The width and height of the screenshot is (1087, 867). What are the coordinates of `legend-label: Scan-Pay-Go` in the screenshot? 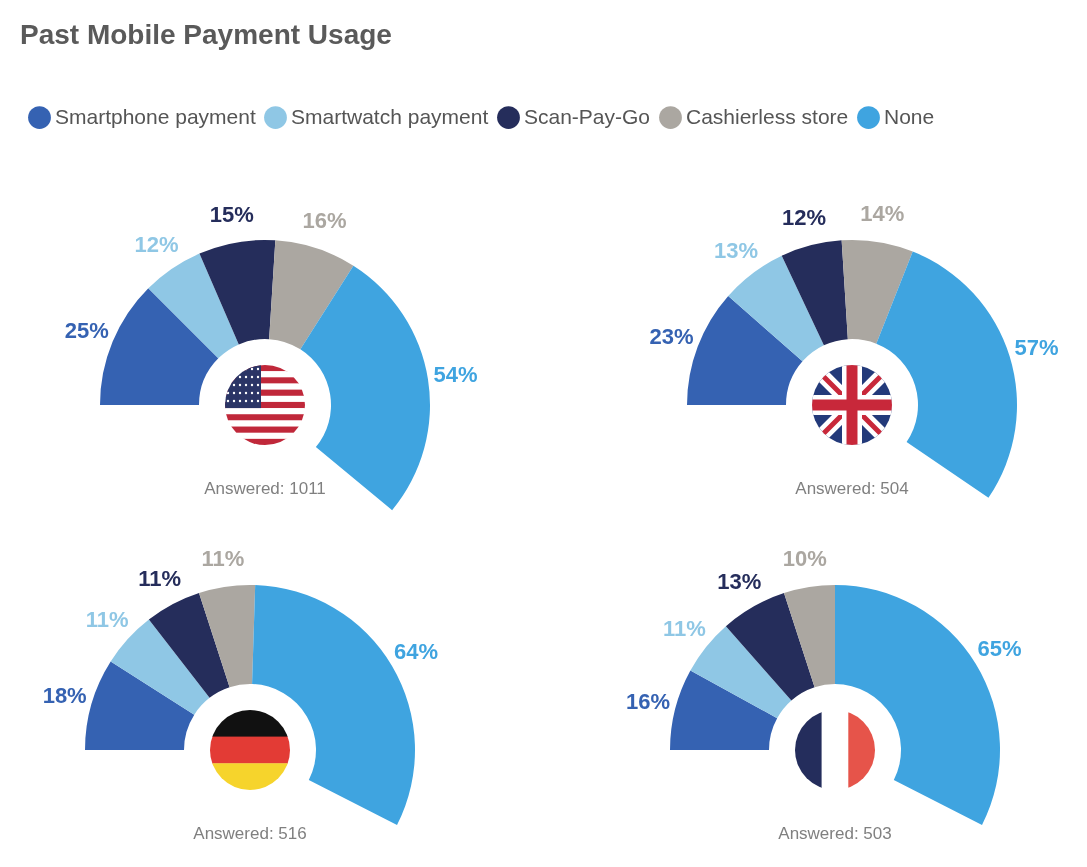 It's located at (587, 116).